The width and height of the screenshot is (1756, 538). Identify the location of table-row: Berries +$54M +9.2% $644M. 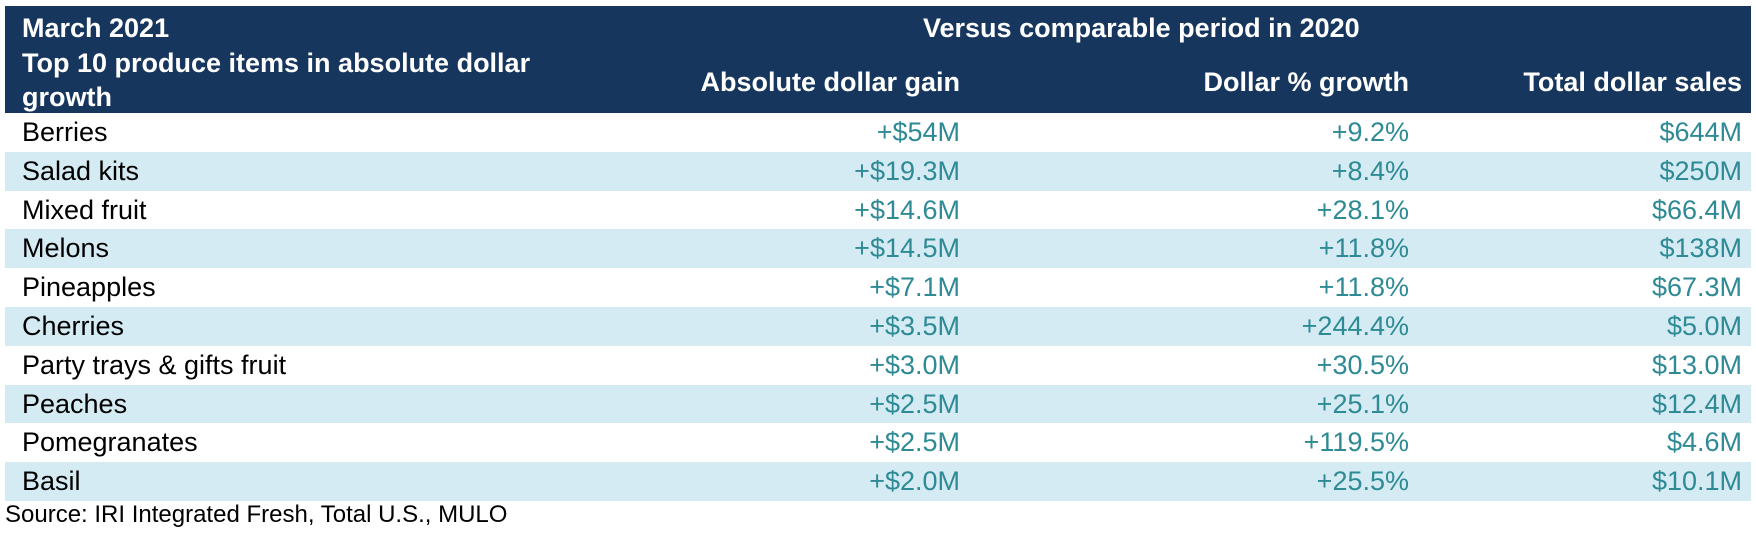
(878, 132).